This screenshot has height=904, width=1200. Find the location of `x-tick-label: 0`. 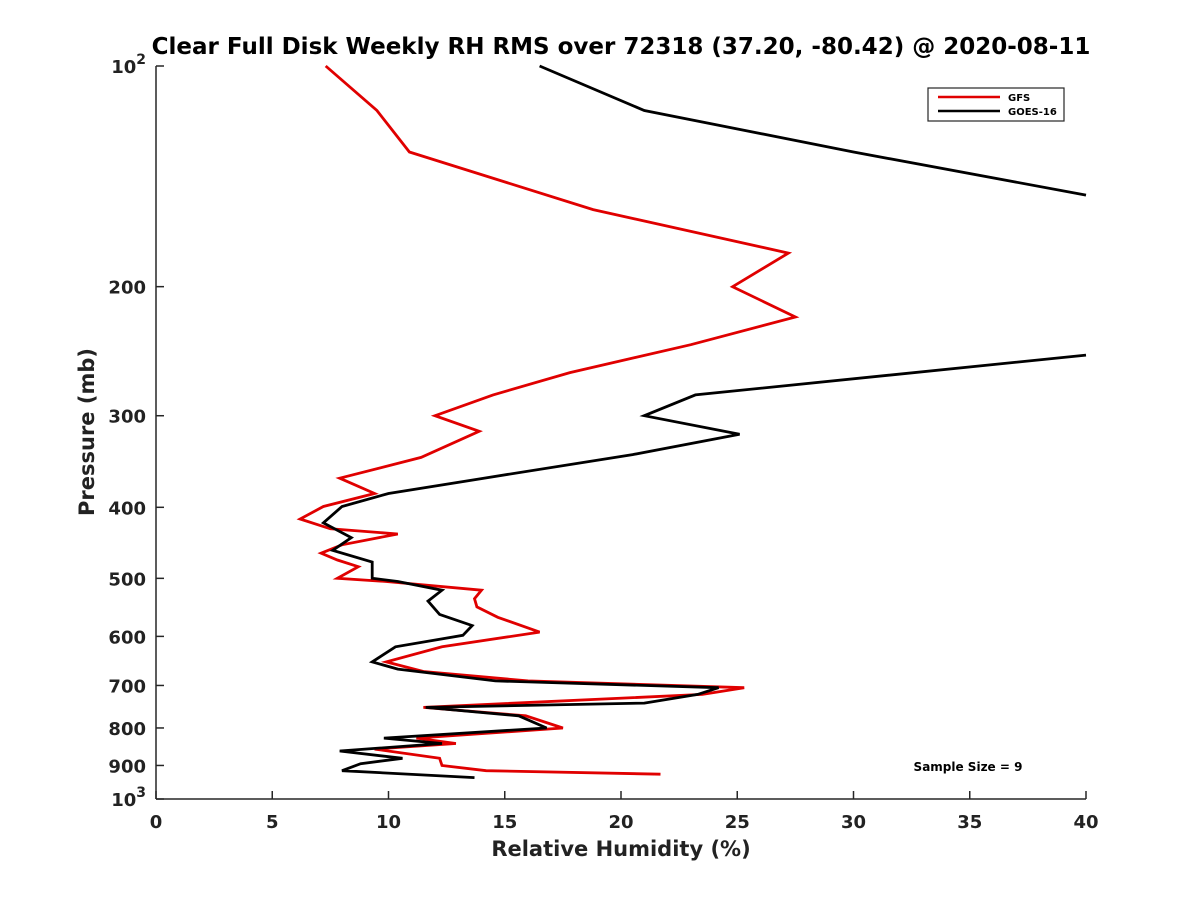

x-tick-label: 0 is located at coordinates (156, 822).